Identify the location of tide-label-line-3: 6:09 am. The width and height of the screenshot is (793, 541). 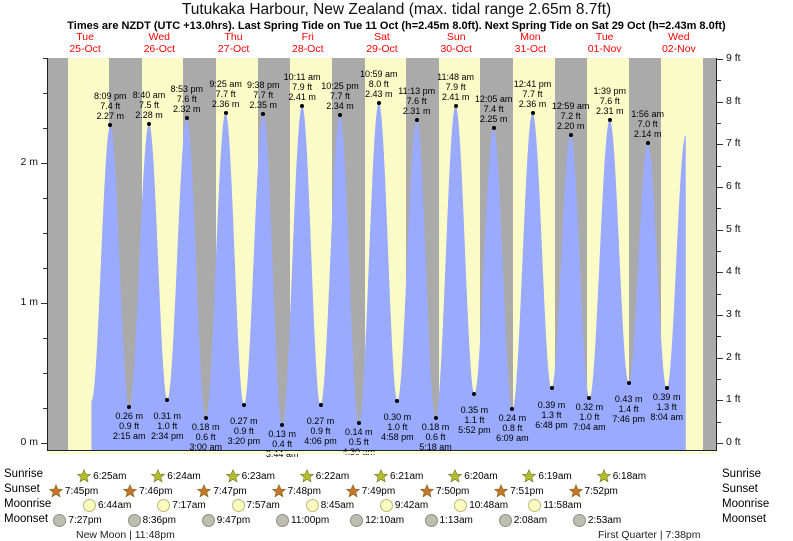
(512, 438).